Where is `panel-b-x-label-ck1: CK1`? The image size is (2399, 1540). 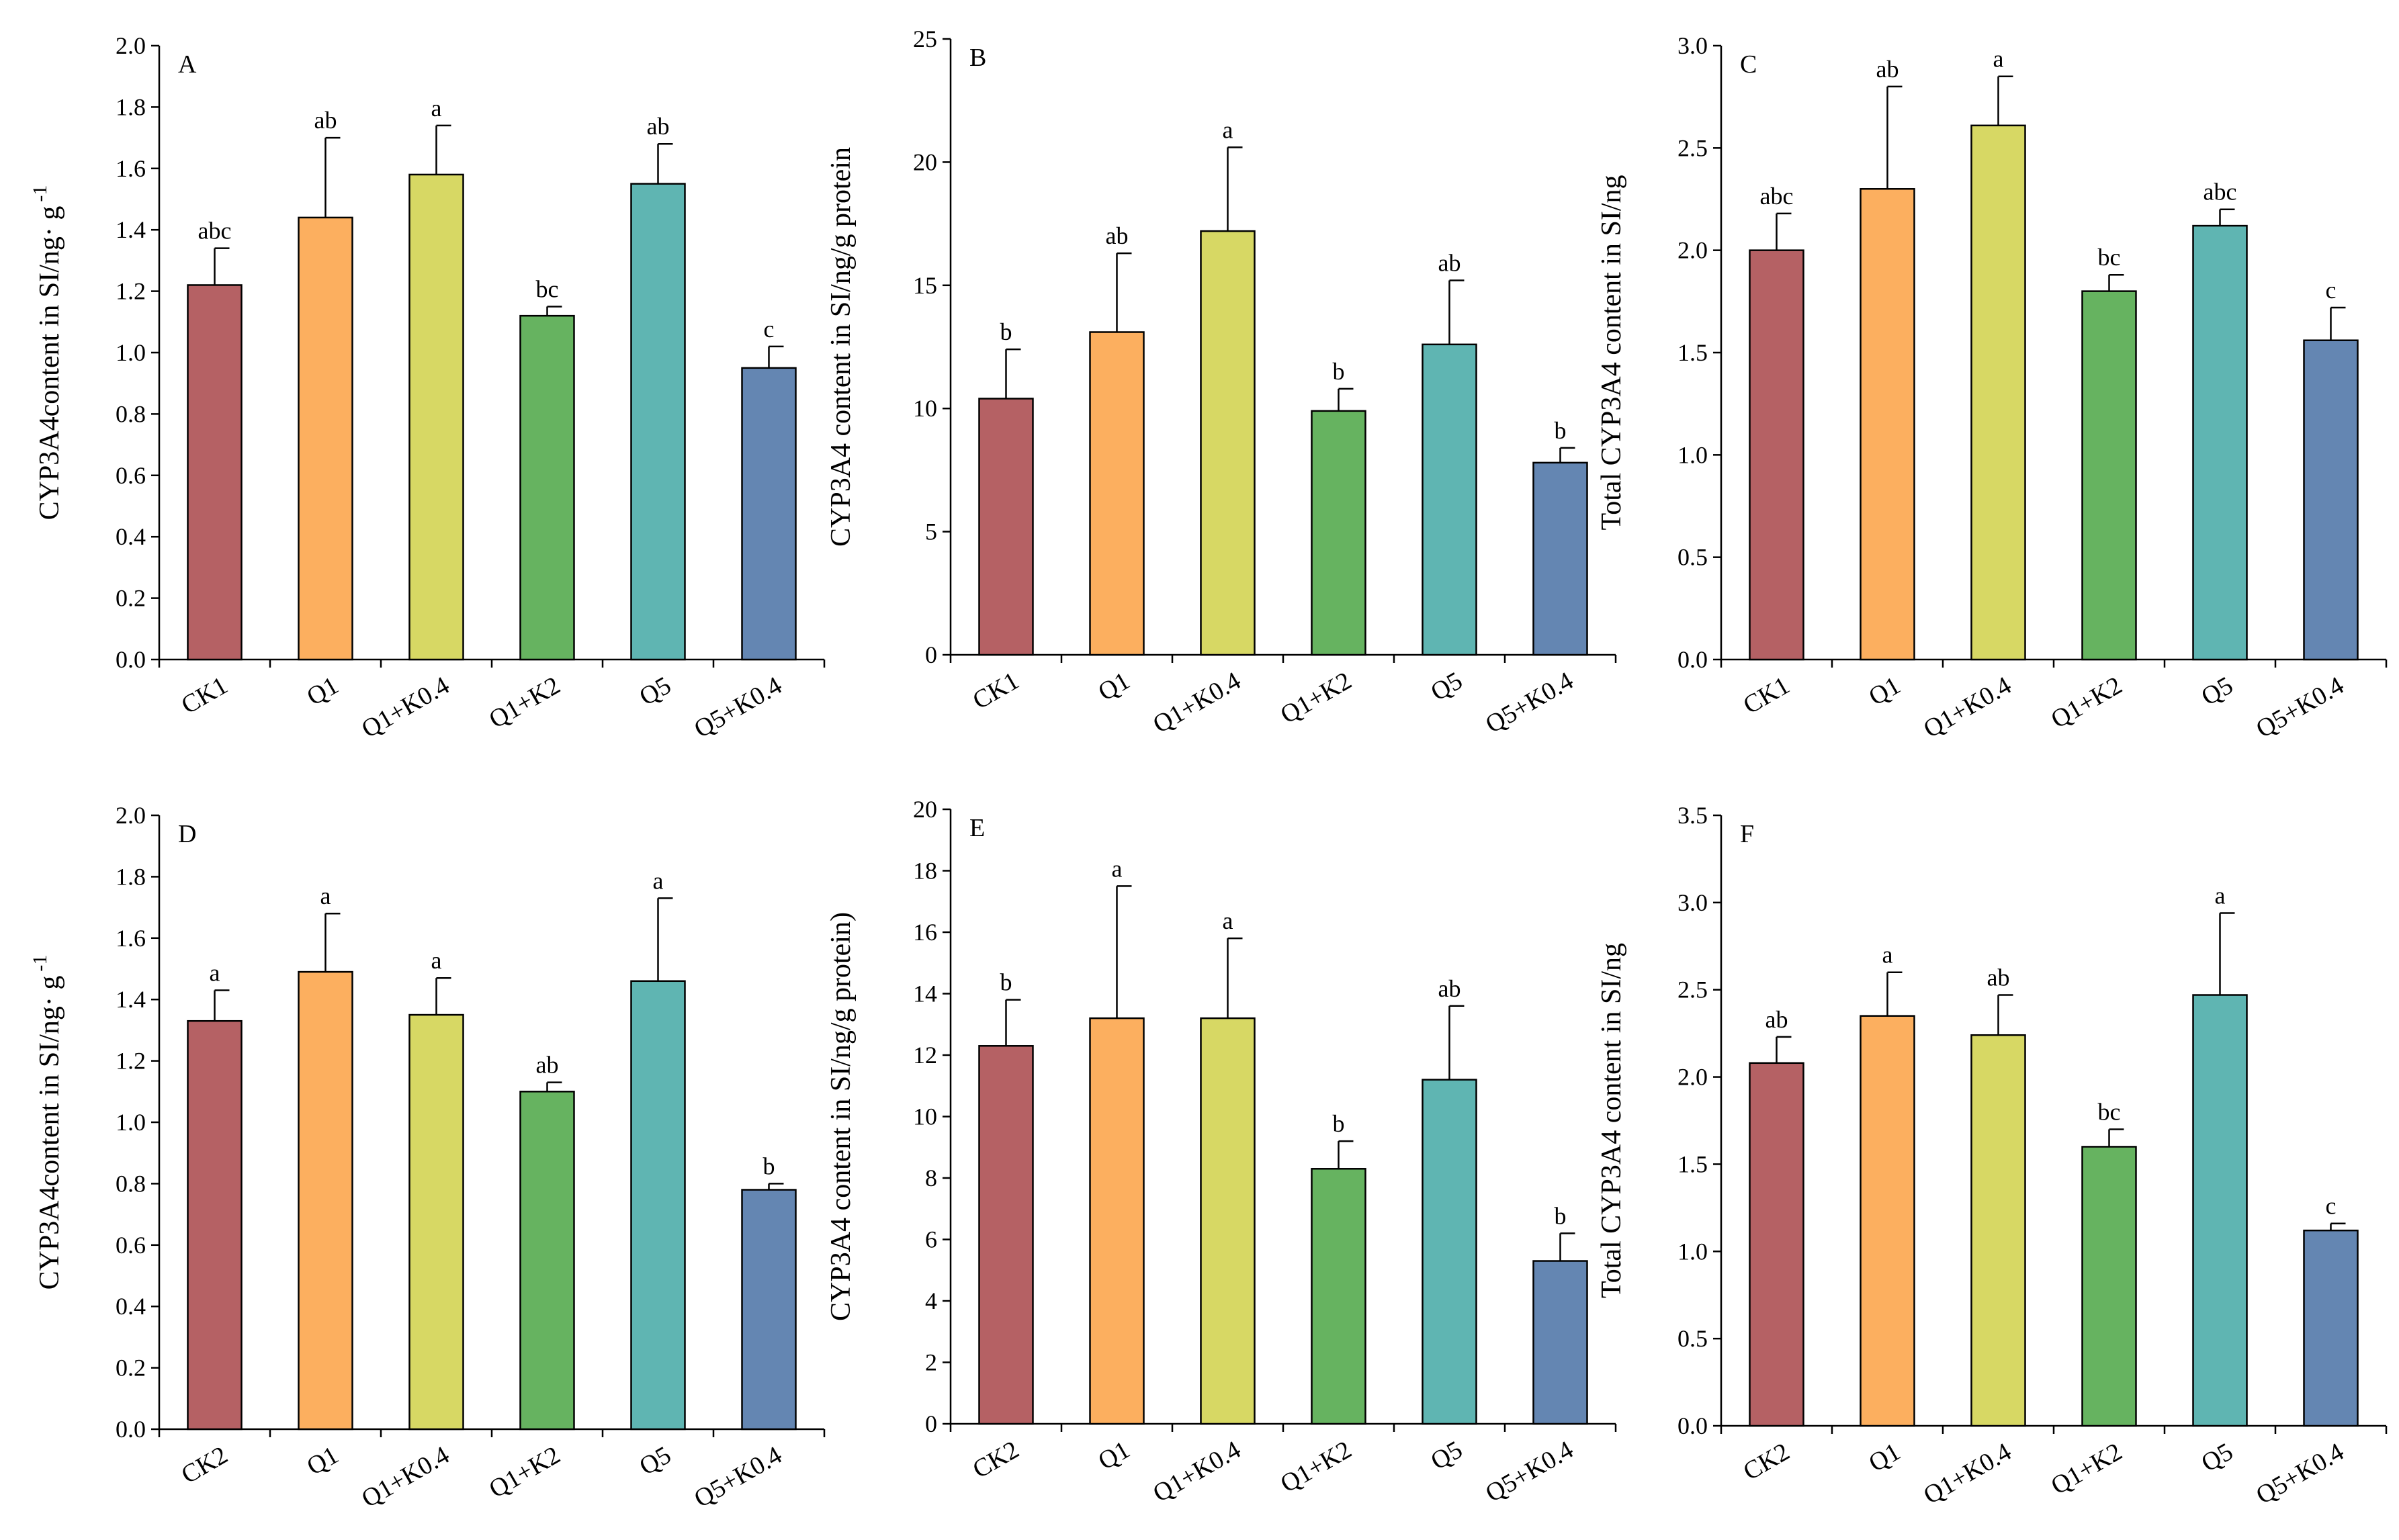
panel-b-x-label-ck1: CK1 is located at coordinates (996, 691).